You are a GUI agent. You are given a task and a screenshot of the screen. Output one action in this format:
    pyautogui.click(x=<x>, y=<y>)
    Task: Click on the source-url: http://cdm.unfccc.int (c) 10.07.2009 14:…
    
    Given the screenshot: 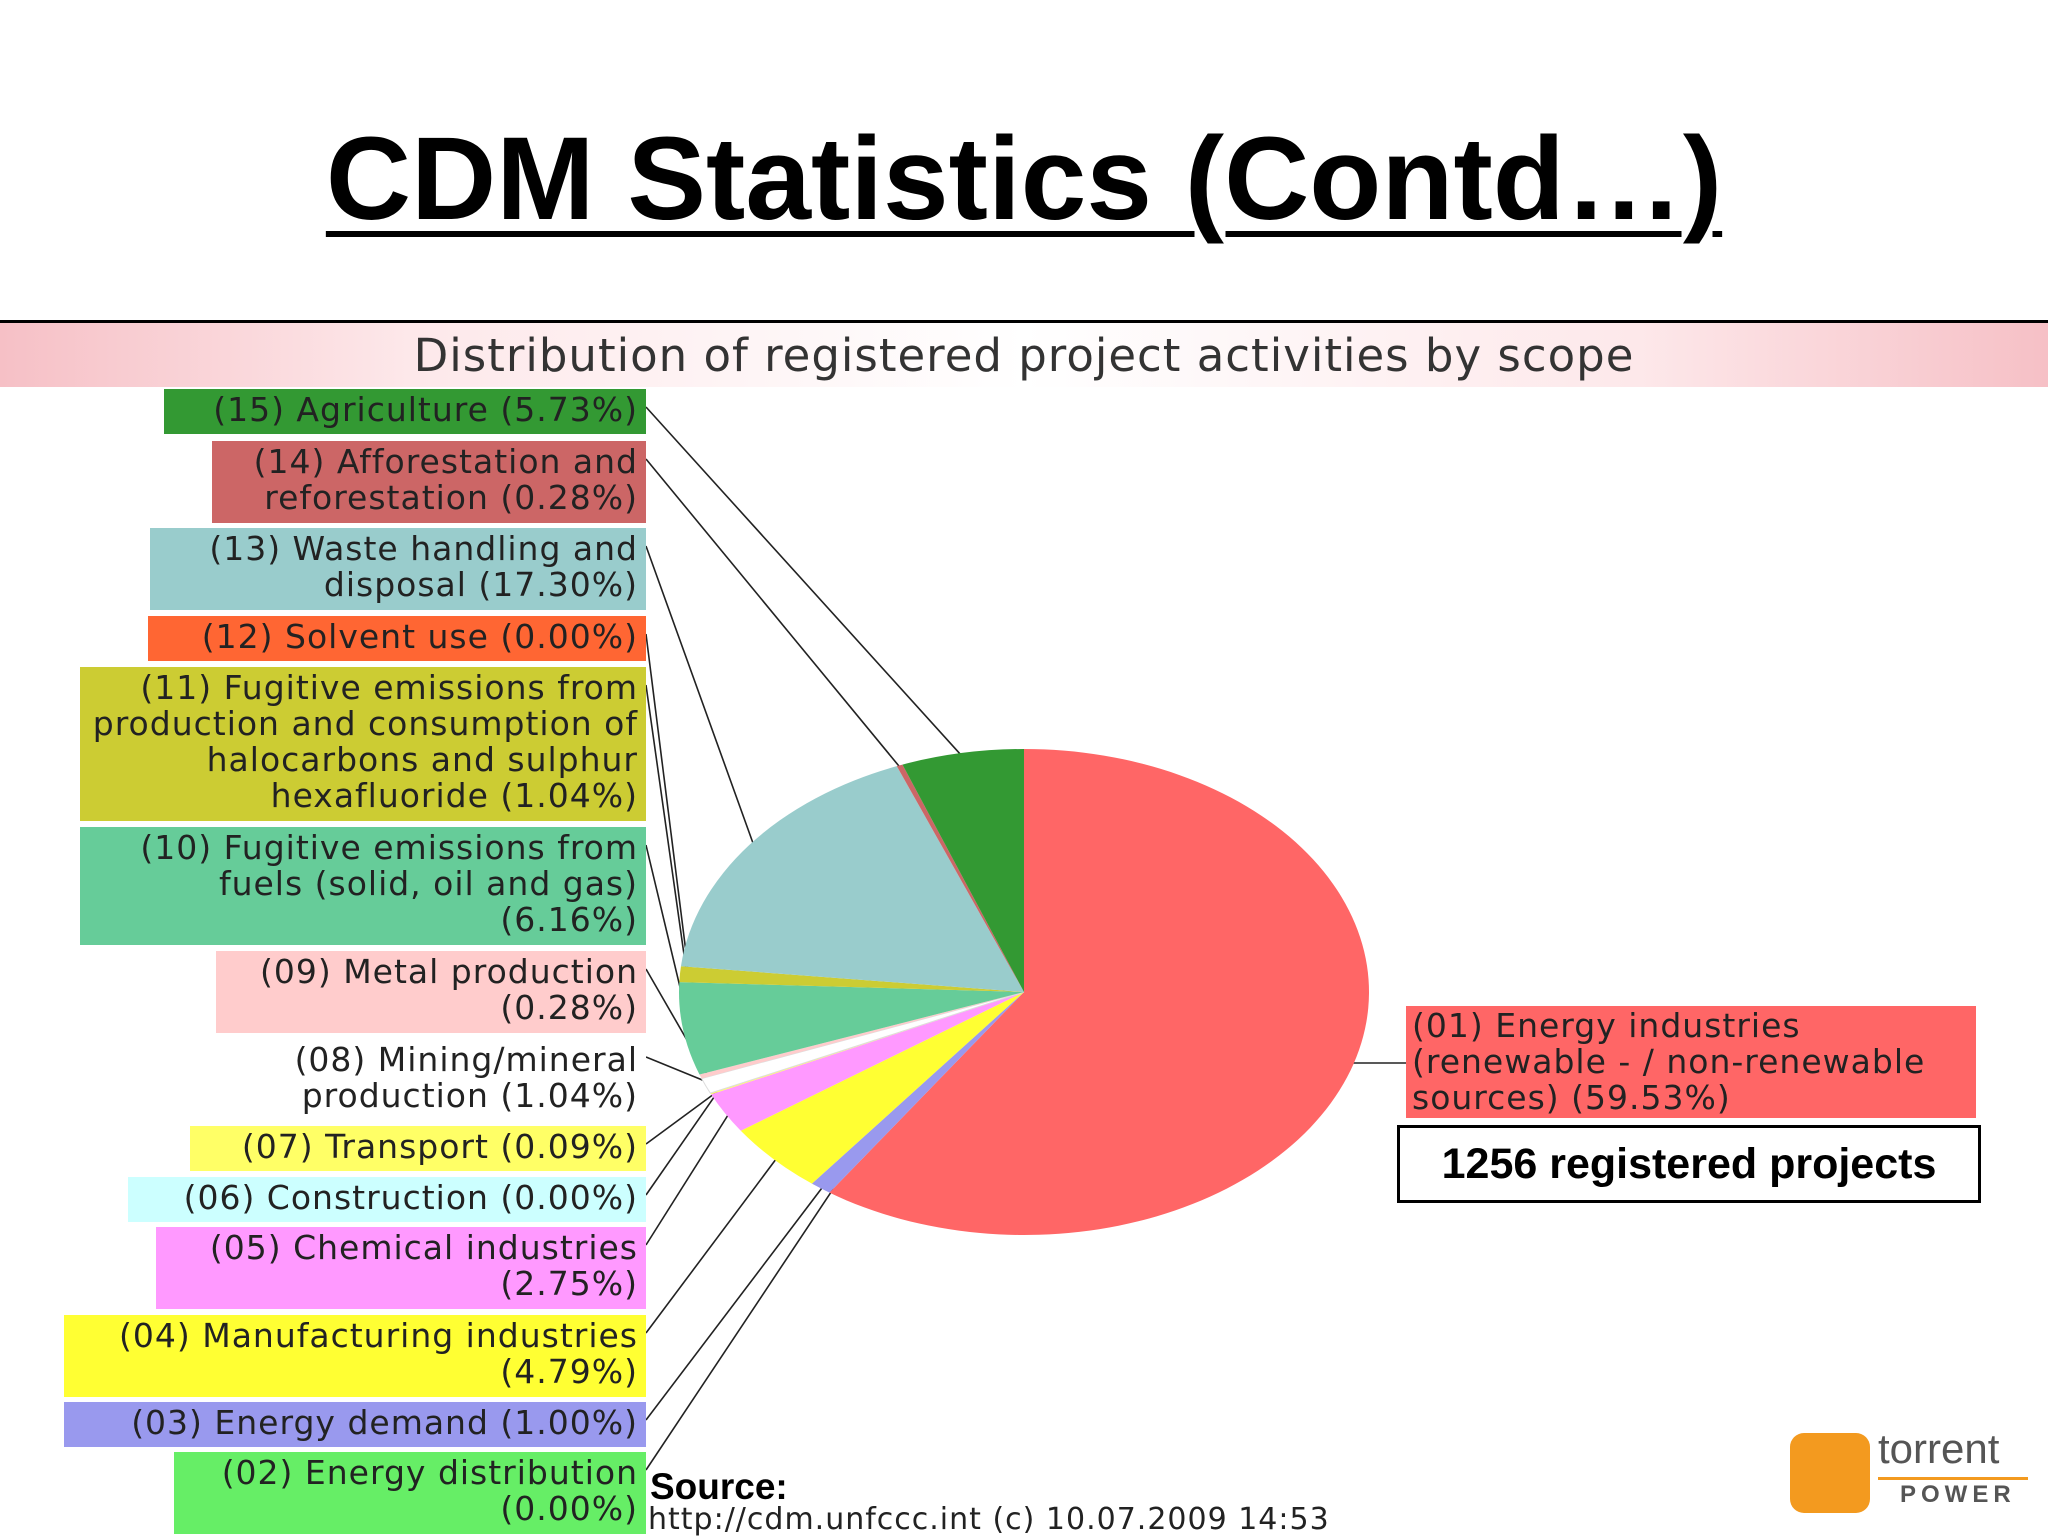 What is the action you would take?
    pyautogui.click(x=989, y=1519)
    